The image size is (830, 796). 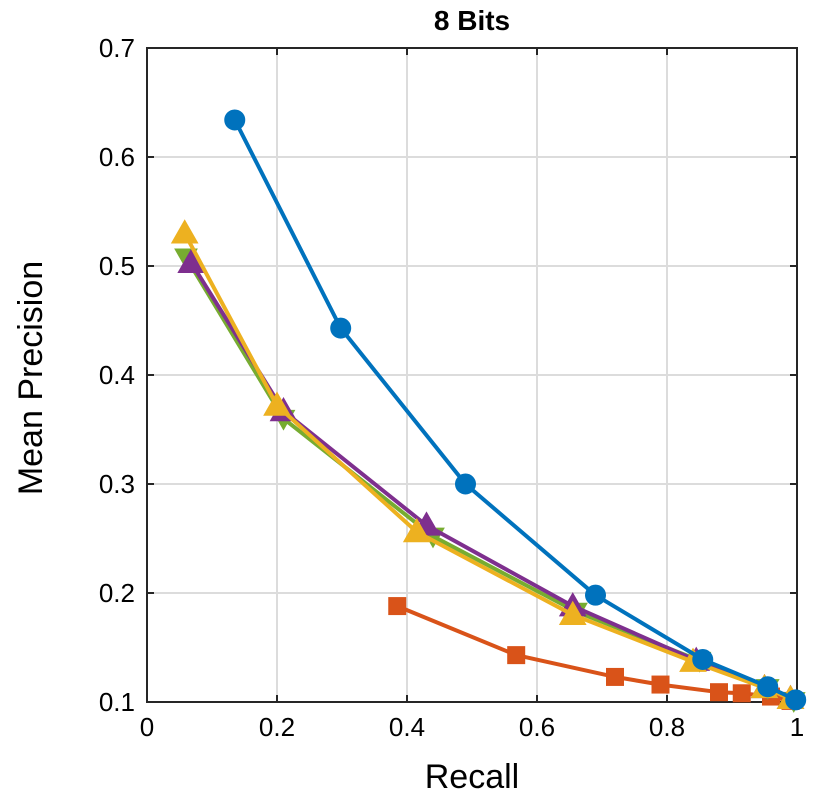 I want to click on y-tick-label: 0.3, so click(x=117, y=484).